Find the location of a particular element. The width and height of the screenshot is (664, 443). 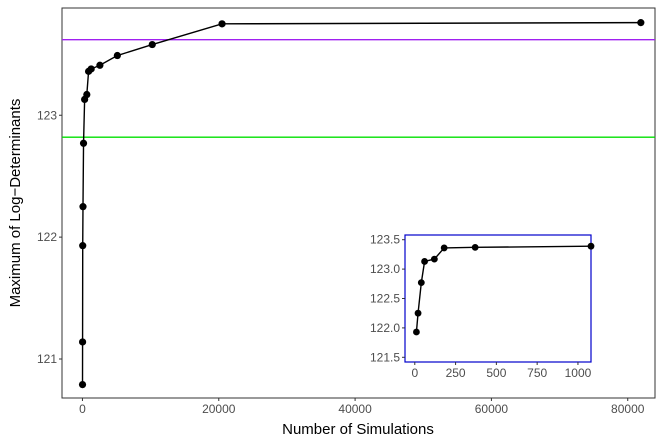

x-tick-label: 20000 is located at coordinates (219, 409).